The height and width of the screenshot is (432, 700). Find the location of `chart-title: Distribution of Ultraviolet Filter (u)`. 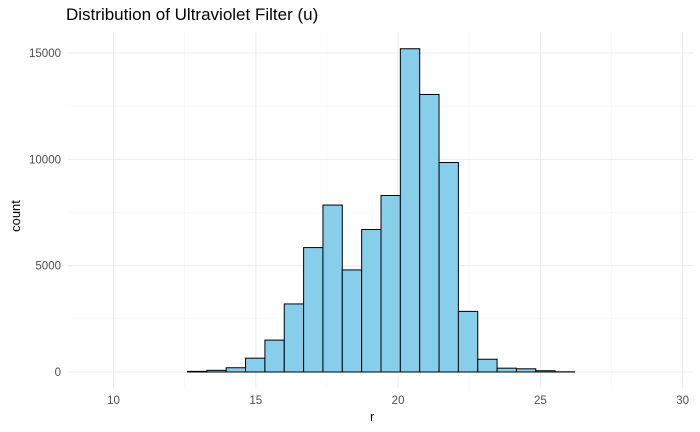

chart-title: Distribution of Ultraviolet Filter (u) is located at coordinates (192, 14).